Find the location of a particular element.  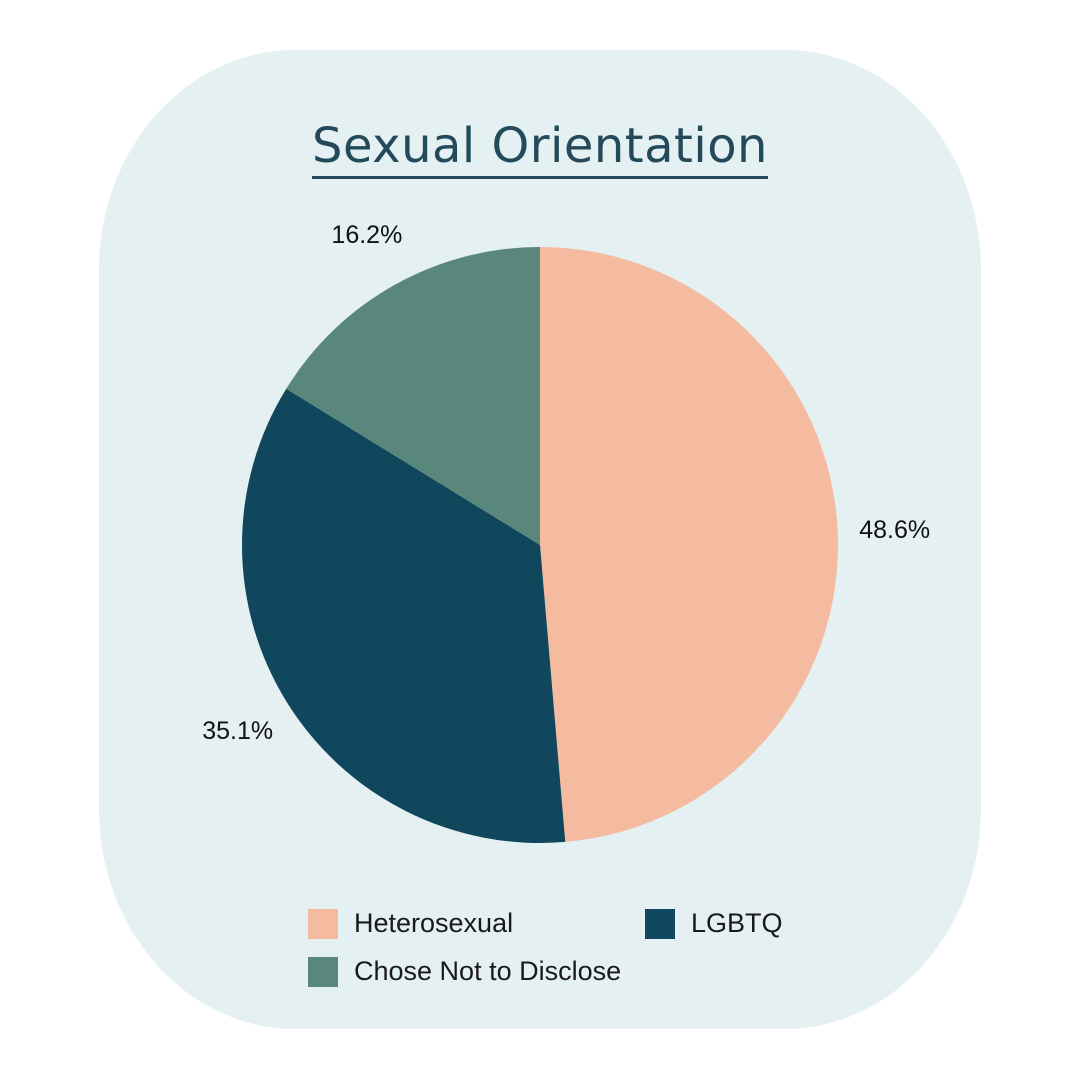

data-label-heterosexual: 48.6% is located at coordinates (894, 530).